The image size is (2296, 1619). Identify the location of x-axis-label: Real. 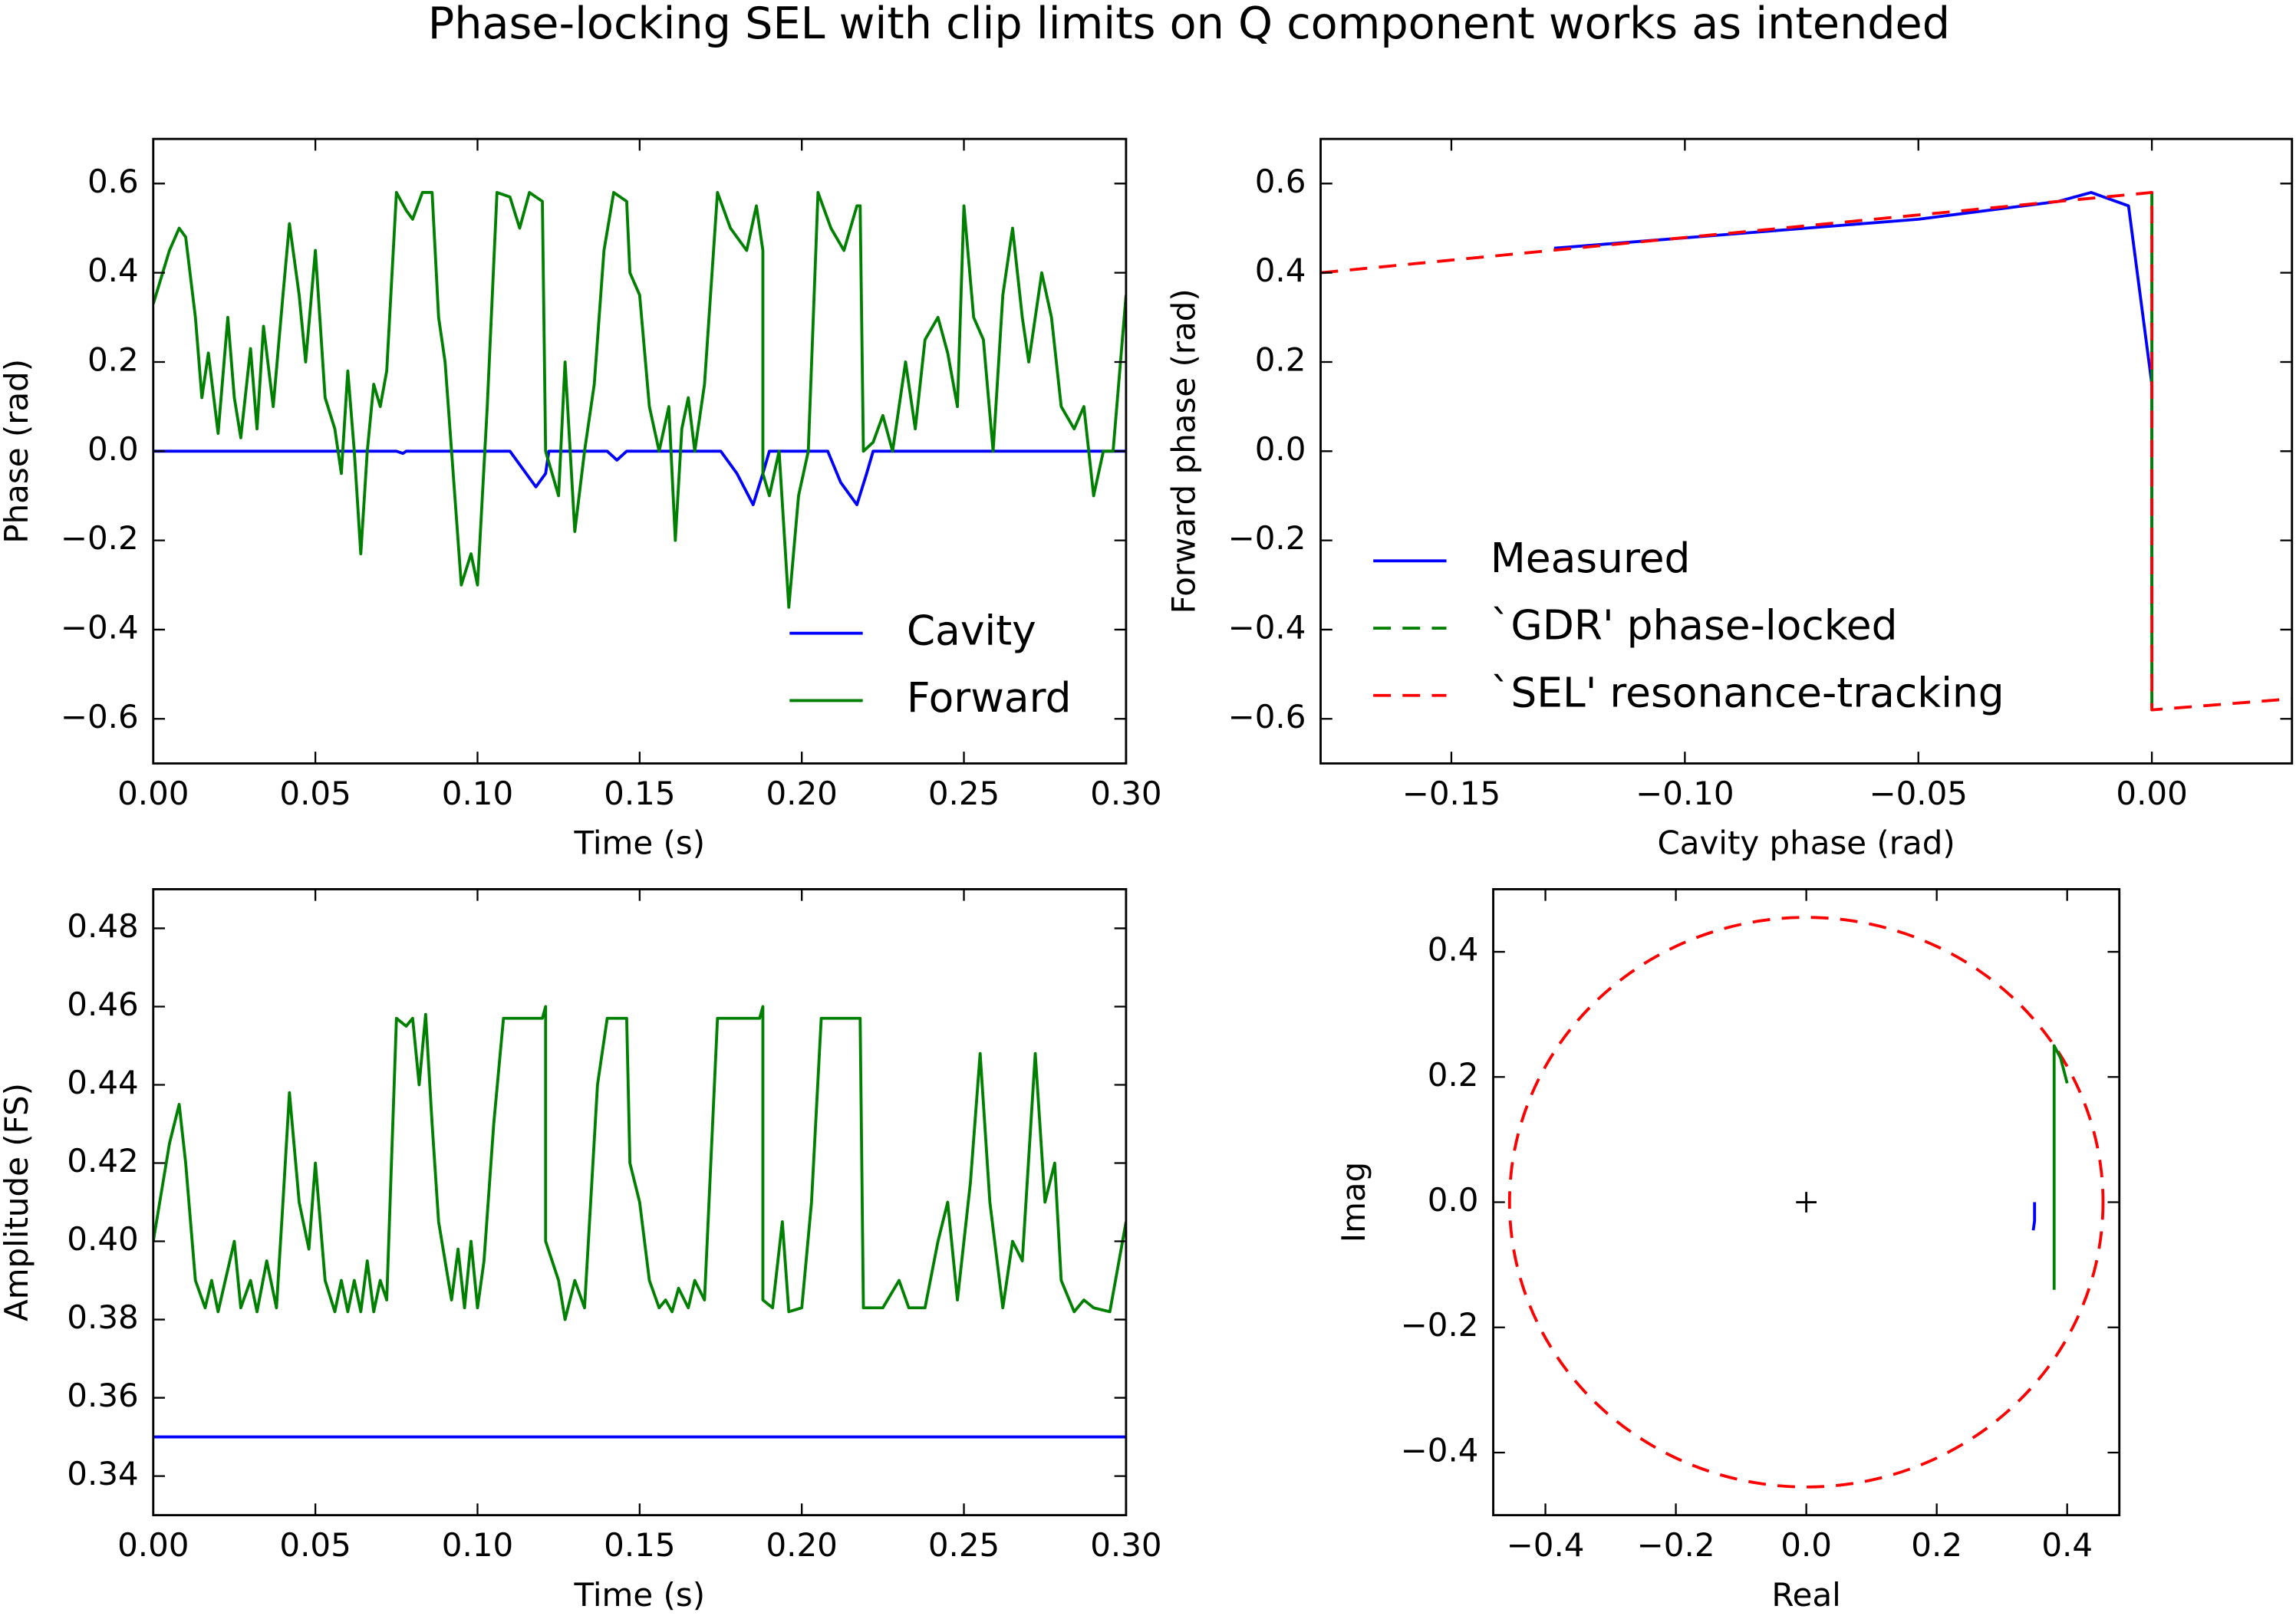
(1805, 1595).